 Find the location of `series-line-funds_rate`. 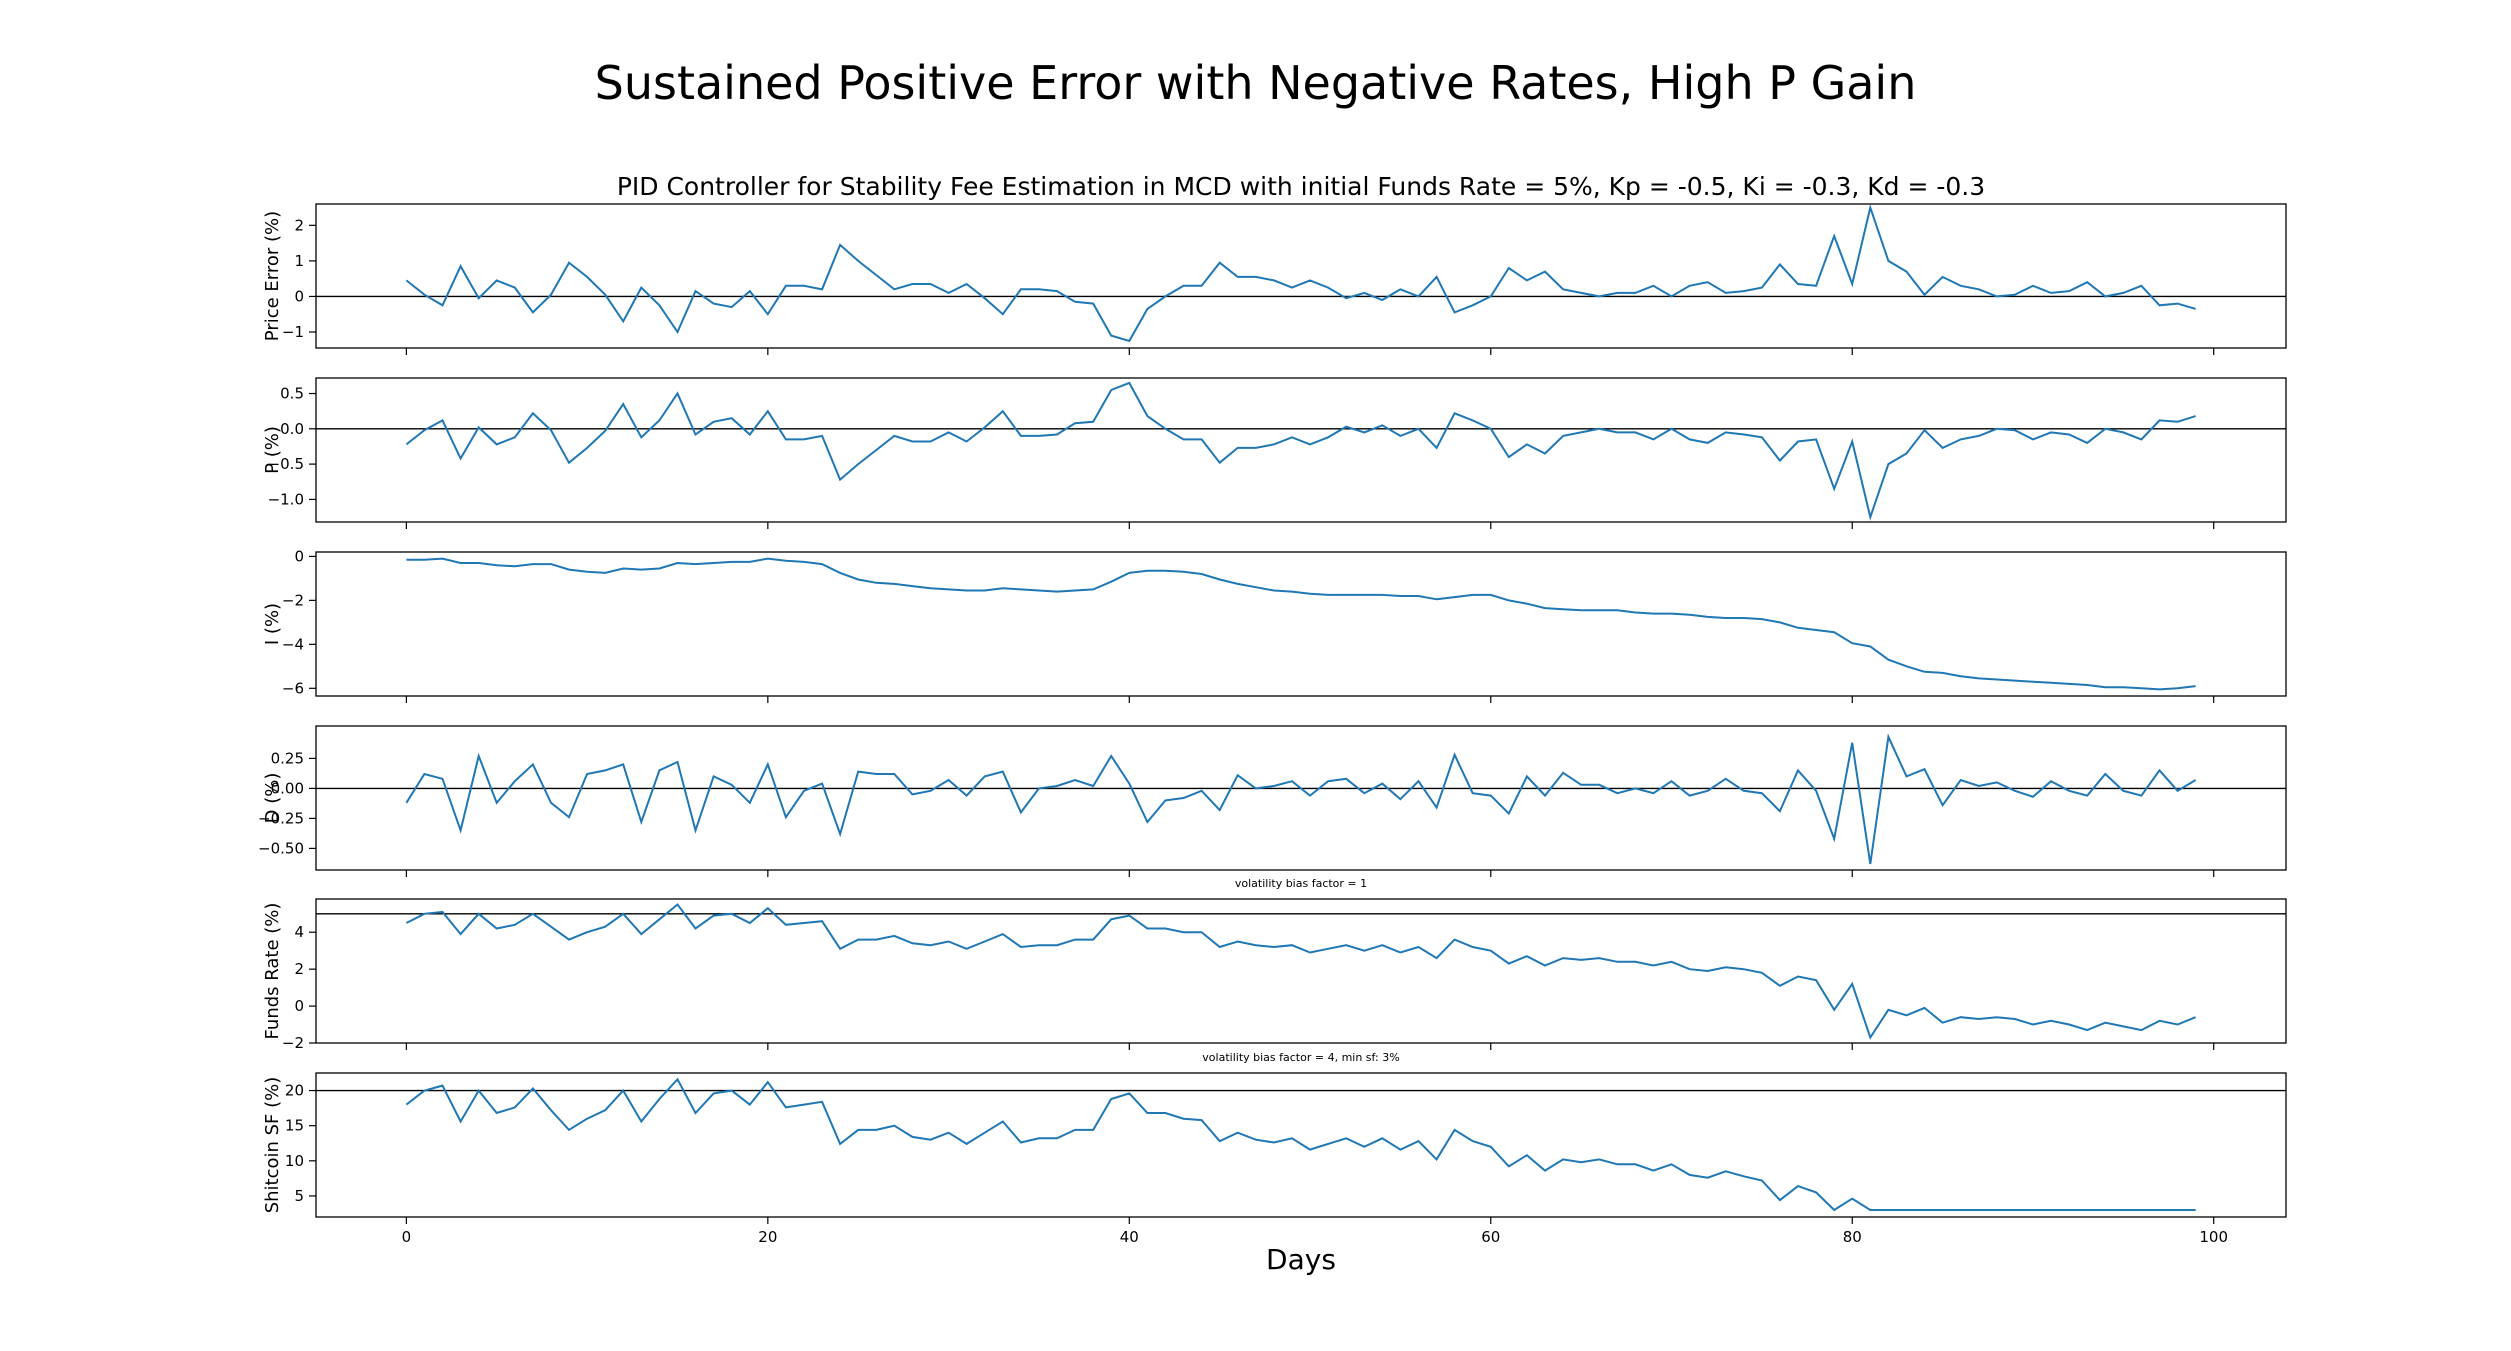

series-line-funds_rate is located at coordinates (1300, 971).